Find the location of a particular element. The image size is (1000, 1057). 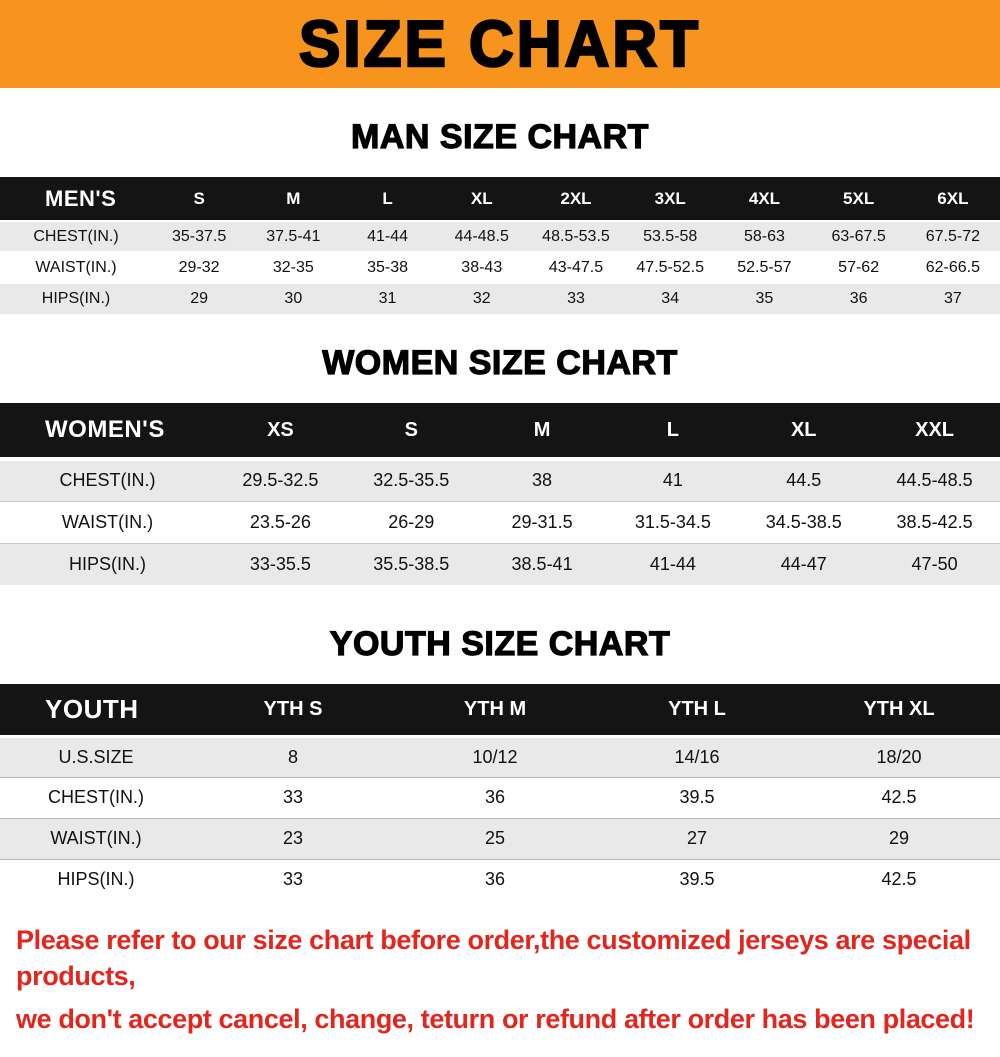

value-cell: 27 is located at coordinates (697, 838).